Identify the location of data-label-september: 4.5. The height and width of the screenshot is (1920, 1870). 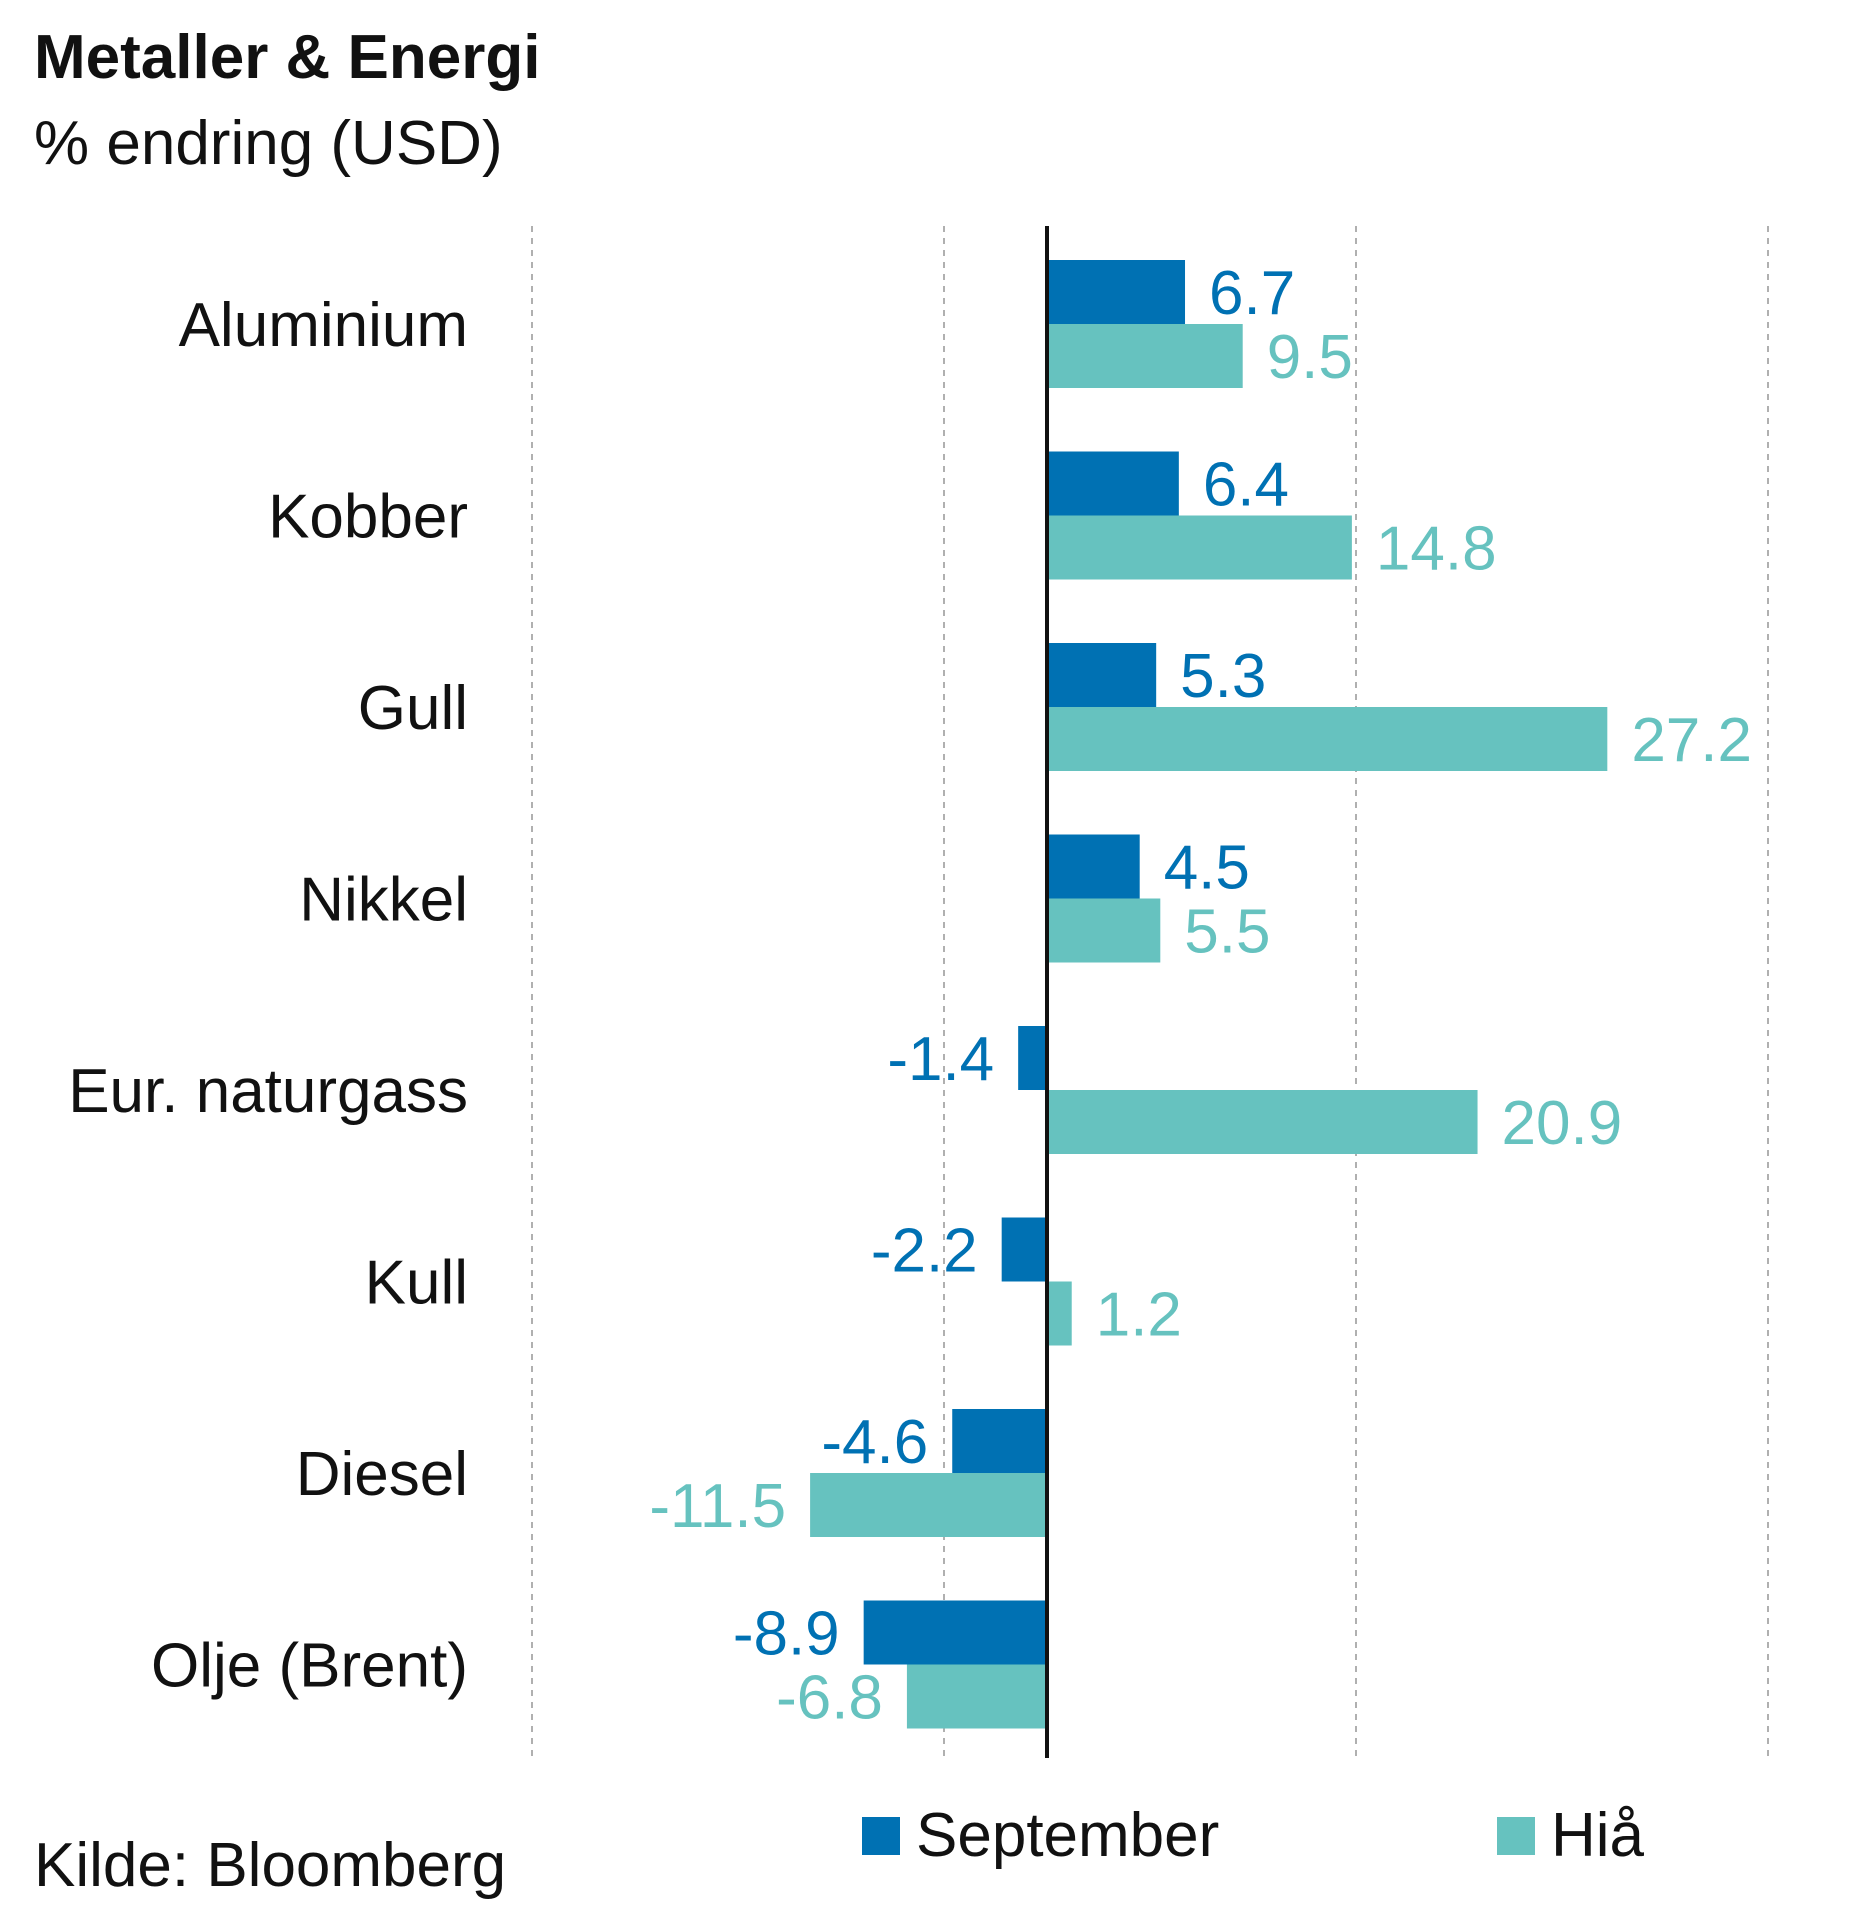
(1207, 868).